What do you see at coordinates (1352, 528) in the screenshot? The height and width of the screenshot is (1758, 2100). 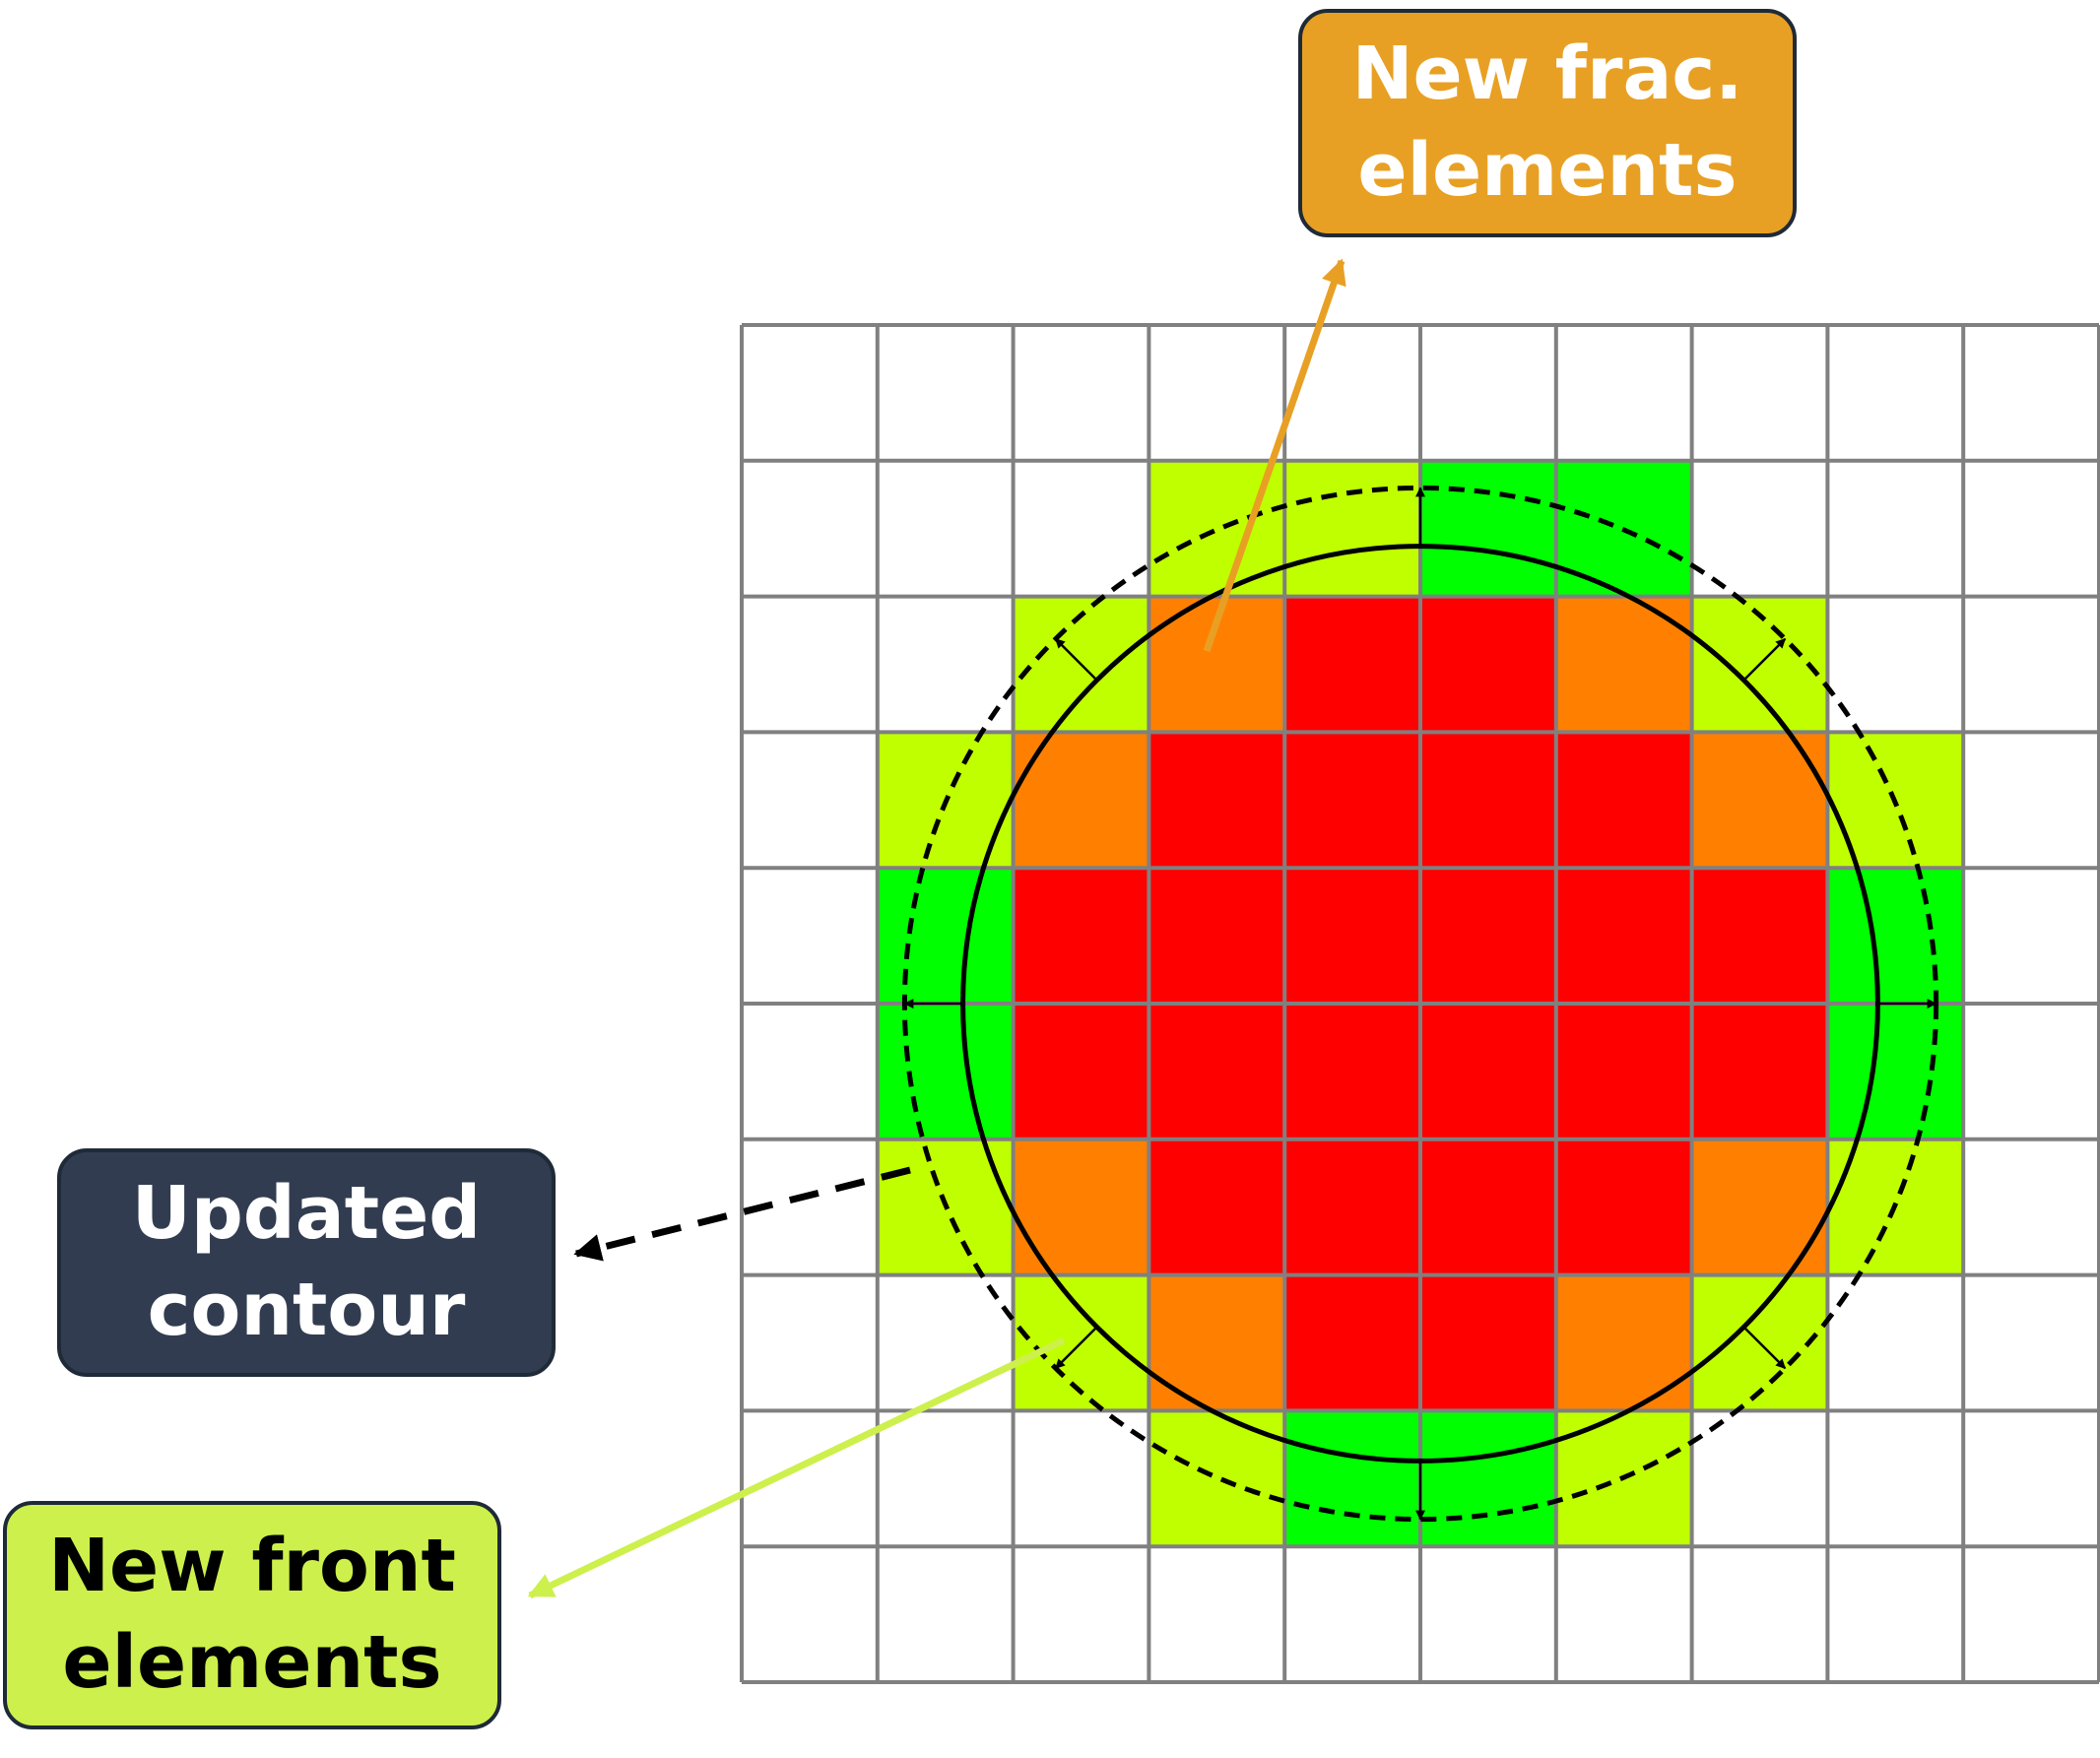 I see `mesh-cell-new-front` at bounding box center [1352, 528].